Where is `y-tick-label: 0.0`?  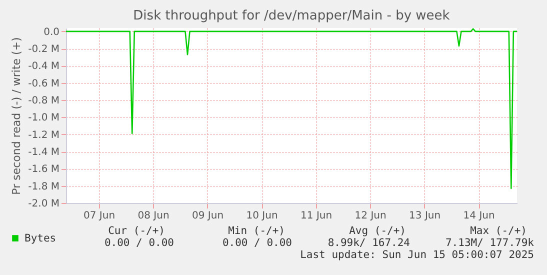 y-tick-label: 0.0 is located at coordinates (52, 32).